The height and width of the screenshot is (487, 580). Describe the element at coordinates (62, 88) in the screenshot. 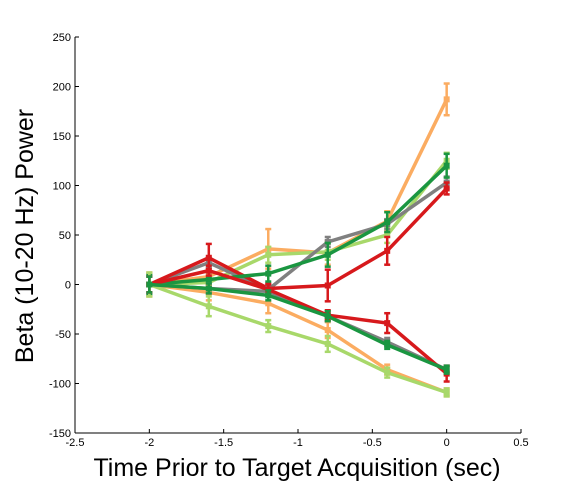

I see `y-tick-label: 200` at that location.